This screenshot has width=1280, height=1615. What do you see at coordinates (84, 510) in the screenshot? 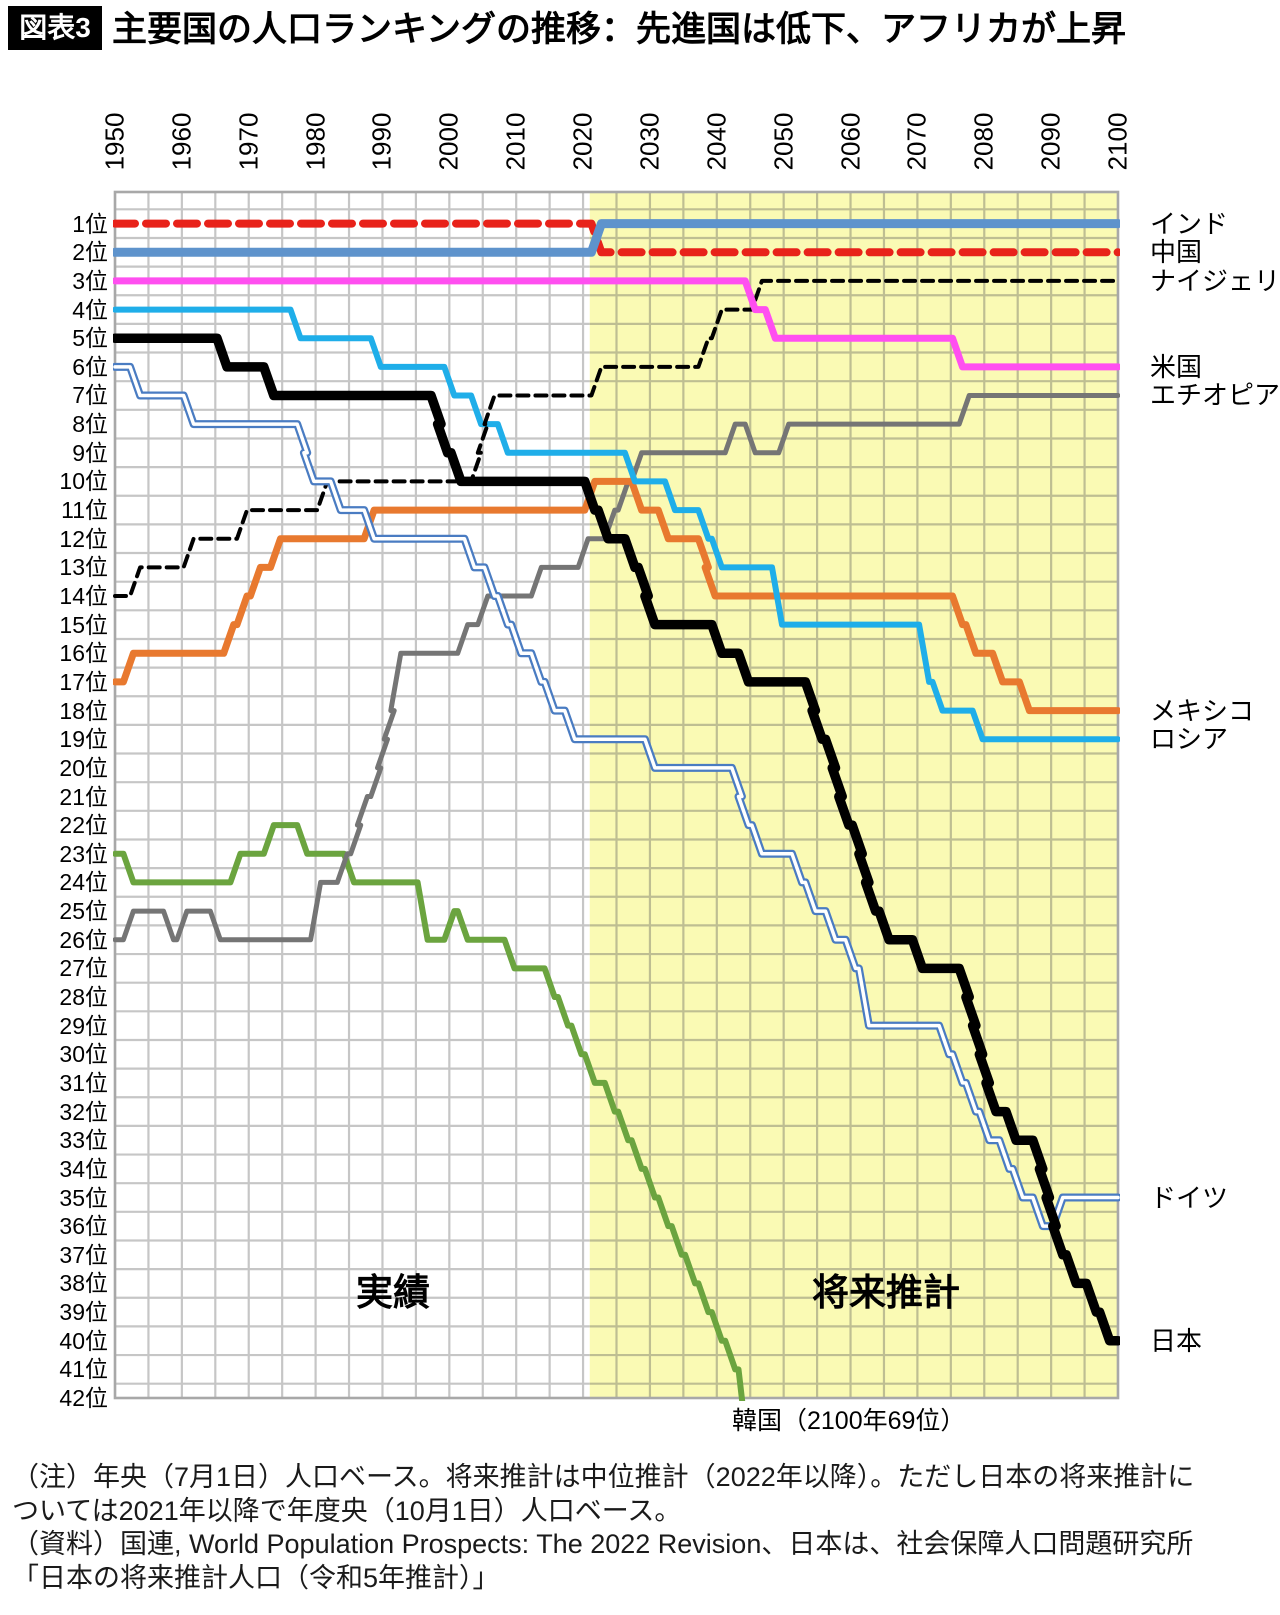
I see `rank-tick-11: 11位` at bounding box center [84, 510].